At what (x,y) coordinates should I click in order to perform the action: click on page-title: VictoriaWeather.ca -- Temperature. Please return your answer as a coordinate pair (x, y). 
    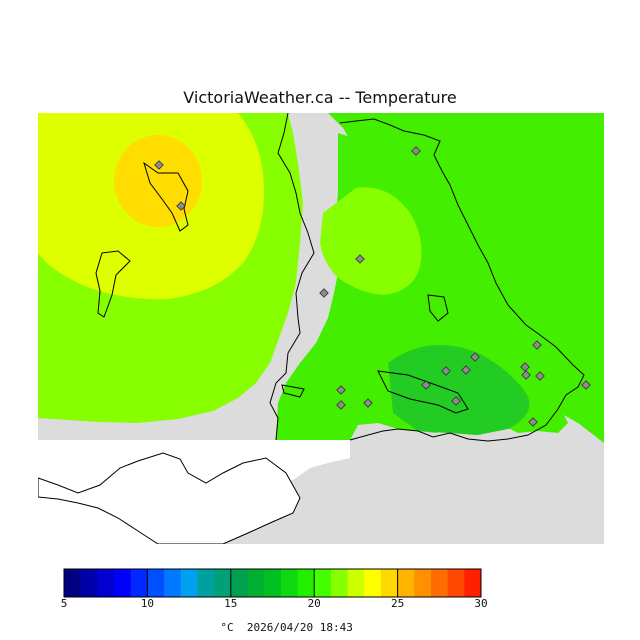
    Looking at the image, I should click on (320, 97).